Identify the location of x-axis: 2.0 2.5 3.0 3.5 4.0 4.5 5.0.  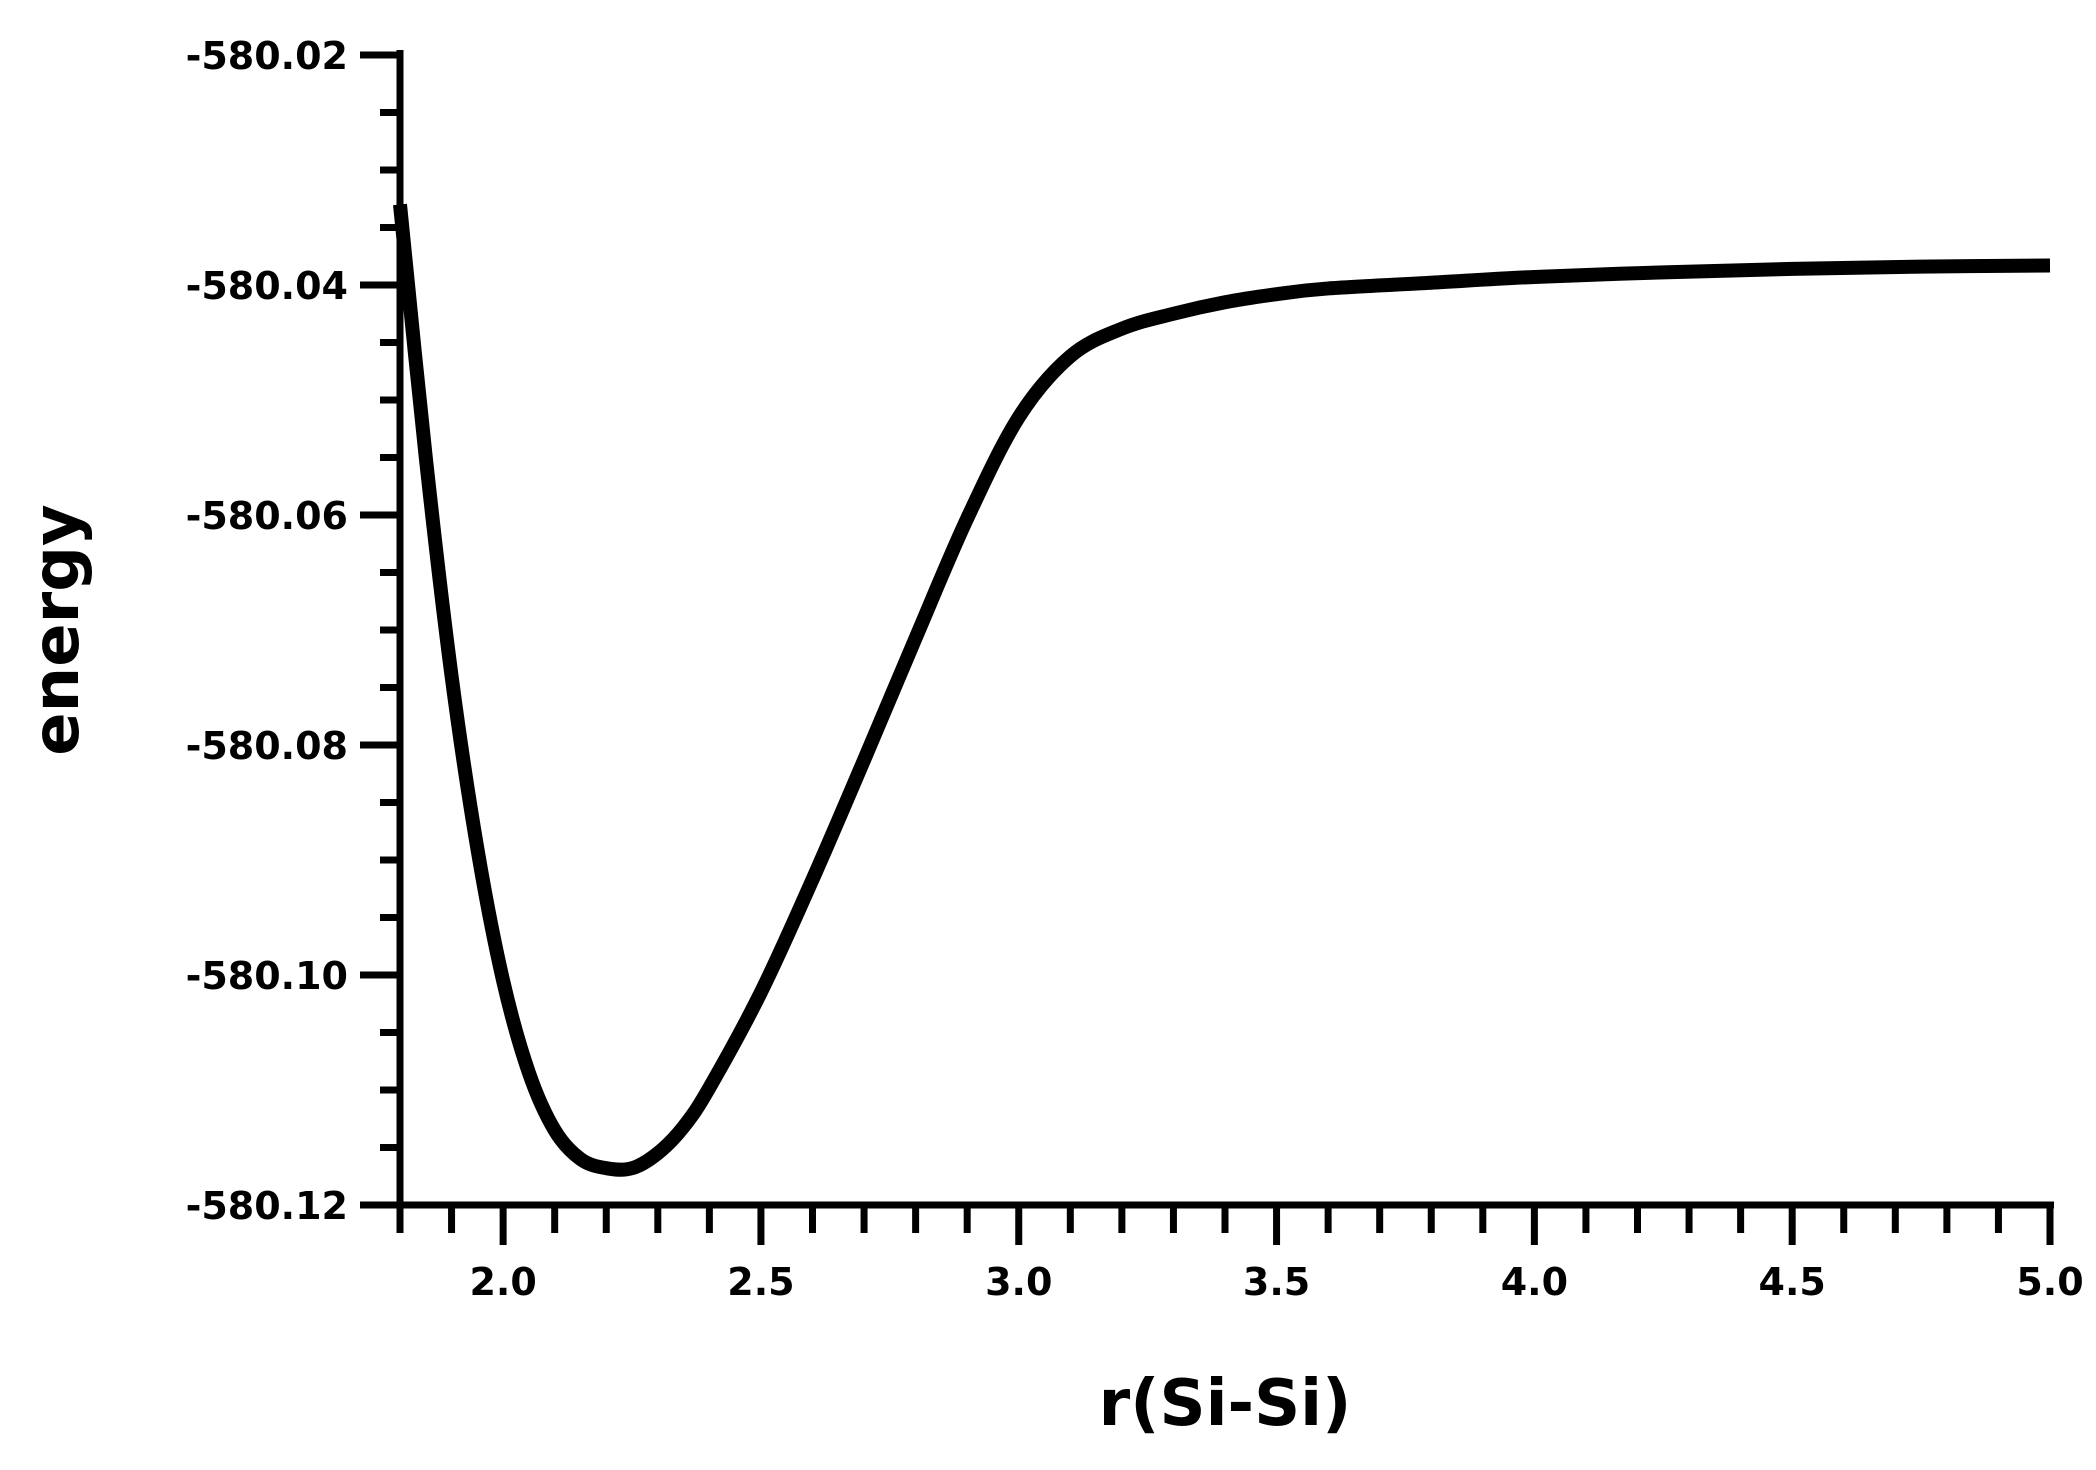
(1240, 1252).